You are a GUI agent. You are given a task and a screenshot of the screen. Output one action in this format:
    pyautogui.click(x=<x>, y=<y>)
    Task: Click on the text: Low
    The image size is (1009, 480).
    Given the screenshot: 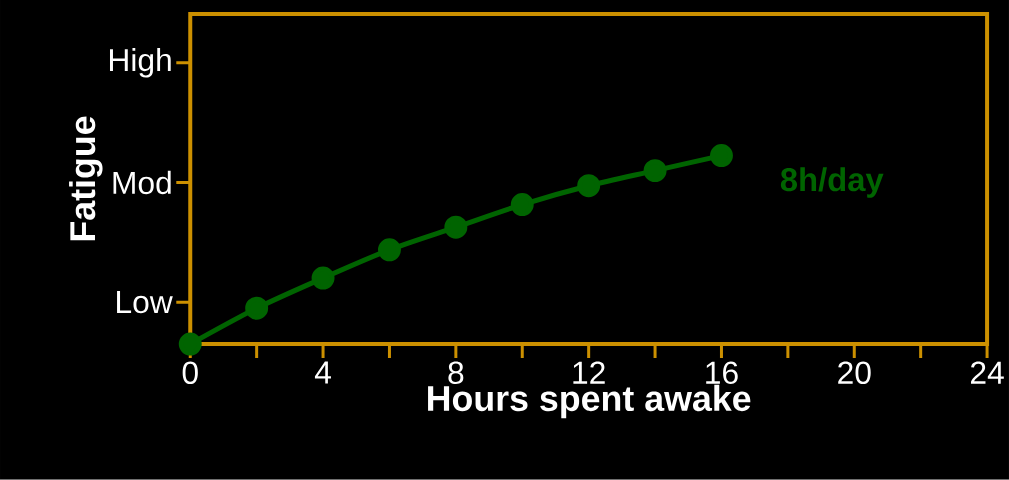 What is the action you would take?
    pyautogui.click(x=145, y=302)
    